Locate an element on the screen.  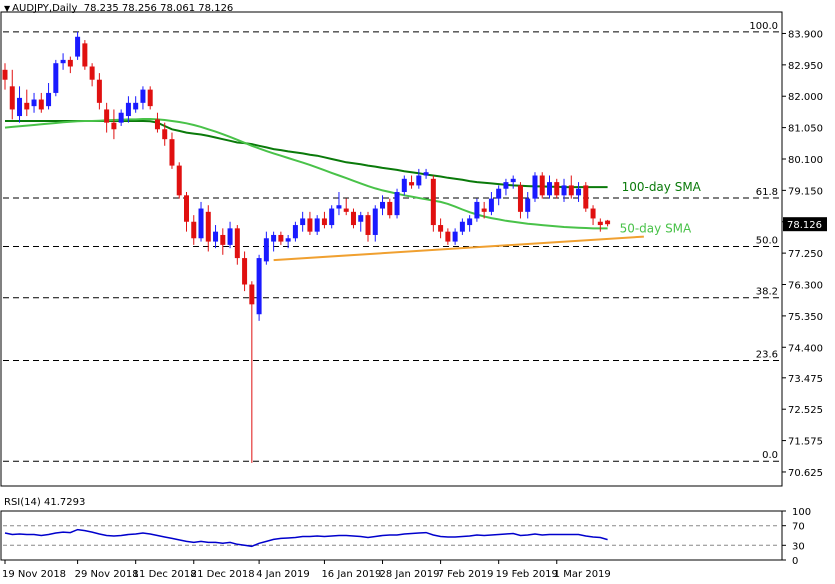
rsi-y-tick-label: 100 is located at coordinates (801, 512).